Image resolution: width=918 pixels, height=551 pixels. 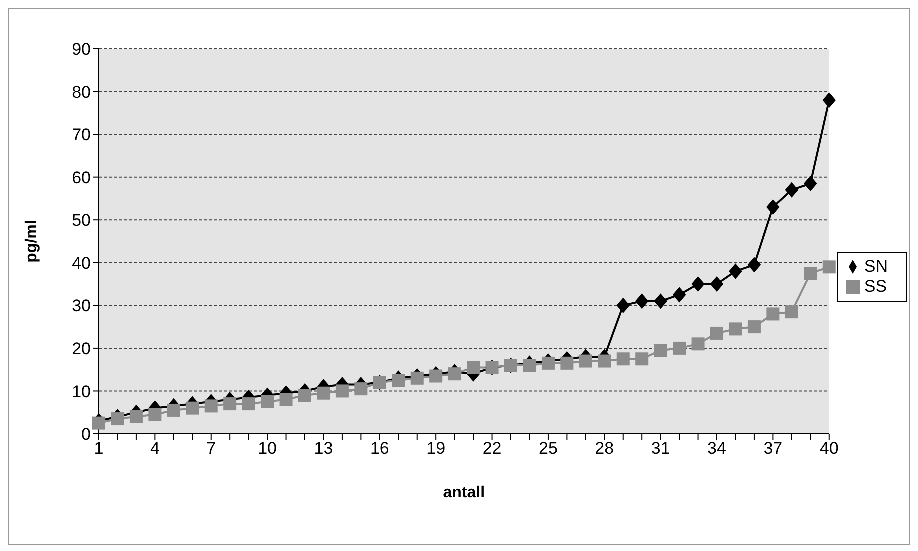 I want to click on legend-label: SS, so click(x=876, y=286).